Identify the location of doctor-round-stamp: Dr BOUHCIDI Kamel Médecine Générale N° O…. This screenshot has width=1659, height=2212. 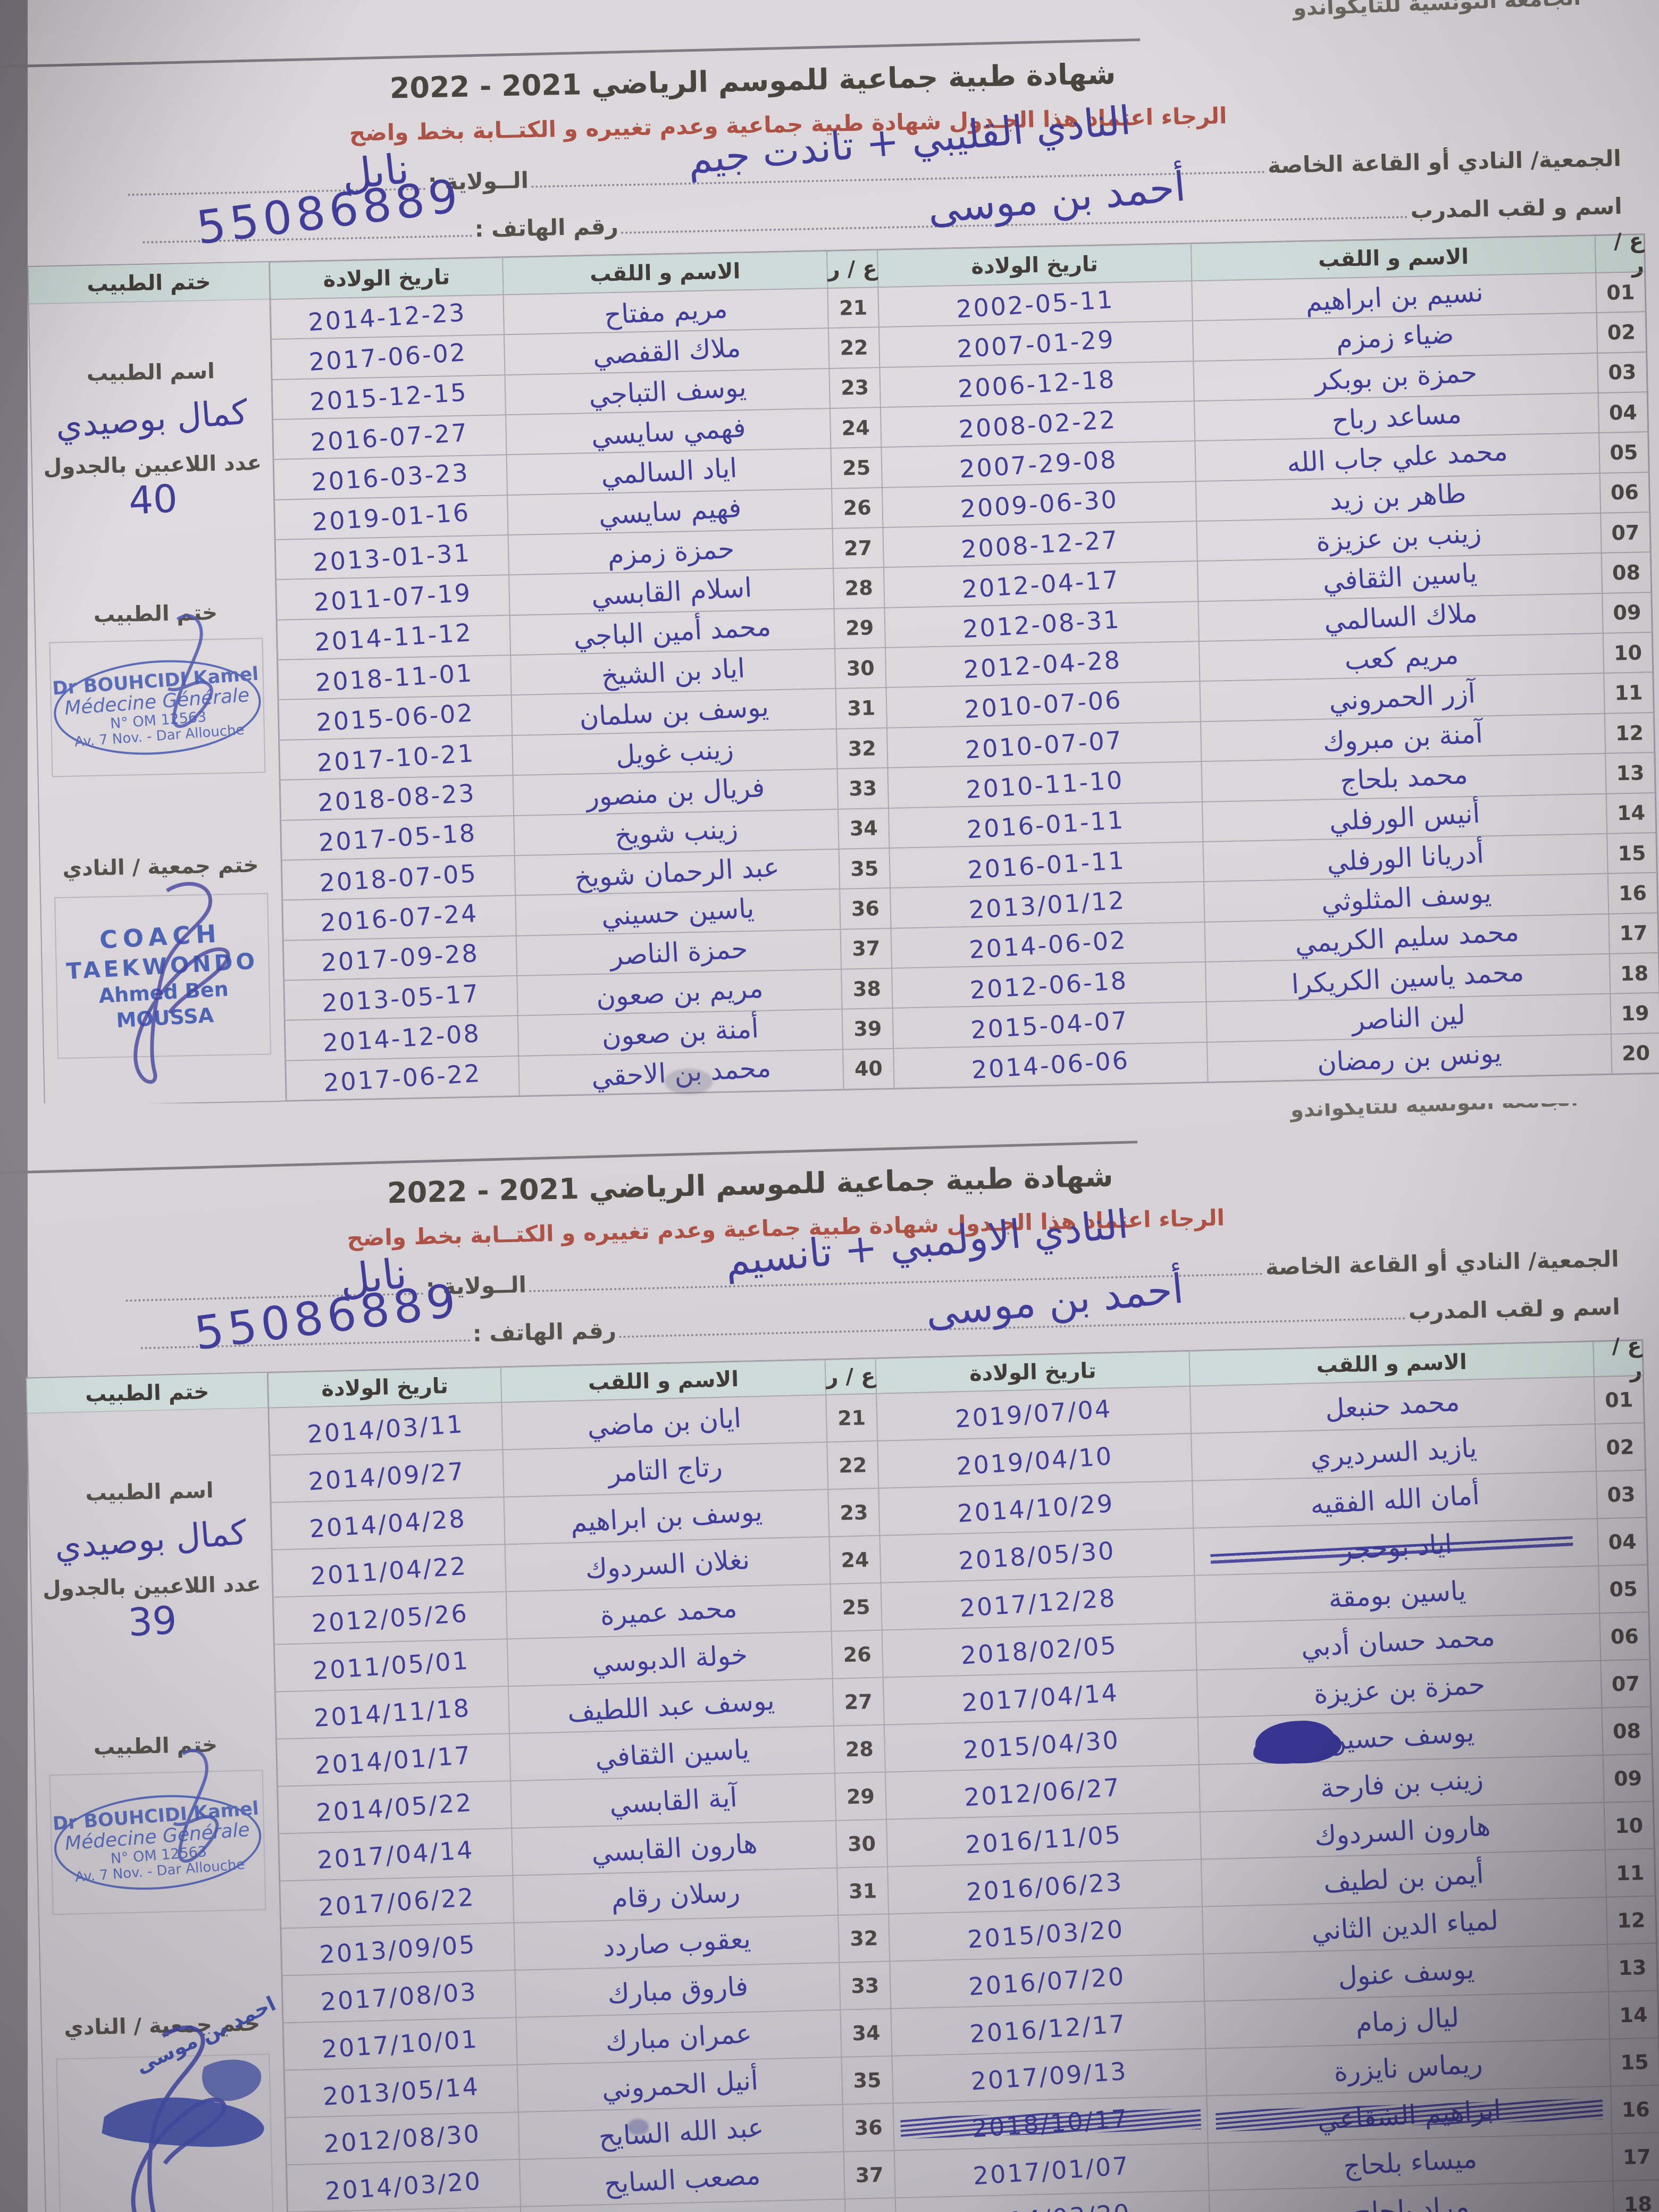
(157, 707).